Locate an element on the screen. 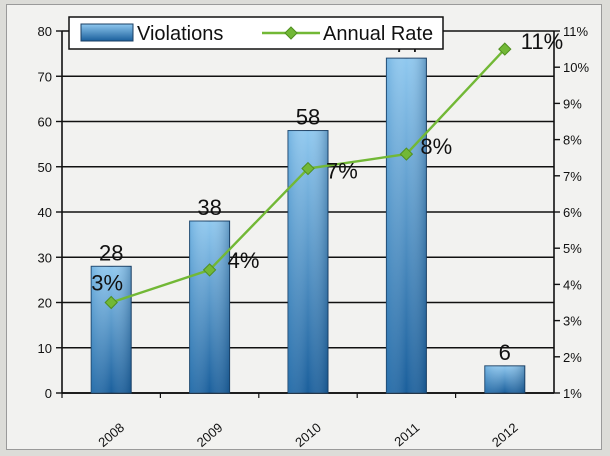 The height and width of the screenshot is (456, 610). violations-data-label: 28 is located at coordinates (111, 252).